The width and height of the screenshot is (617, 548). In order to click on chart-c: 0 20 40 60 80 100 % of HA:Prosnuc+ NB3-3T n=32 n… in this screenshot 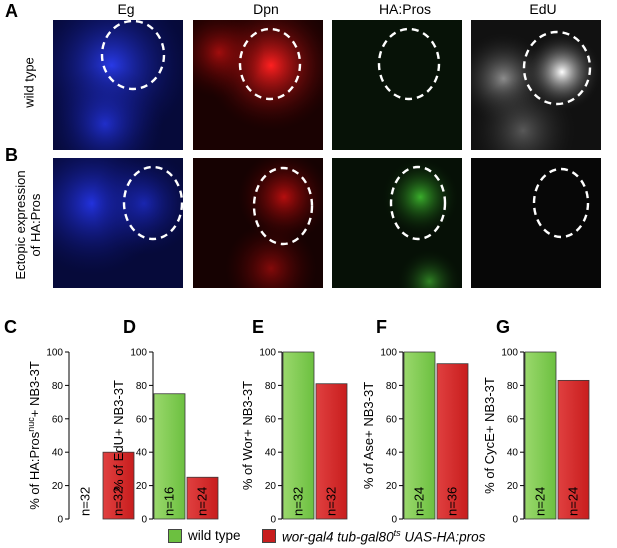, I will do `click(80, 437)`.